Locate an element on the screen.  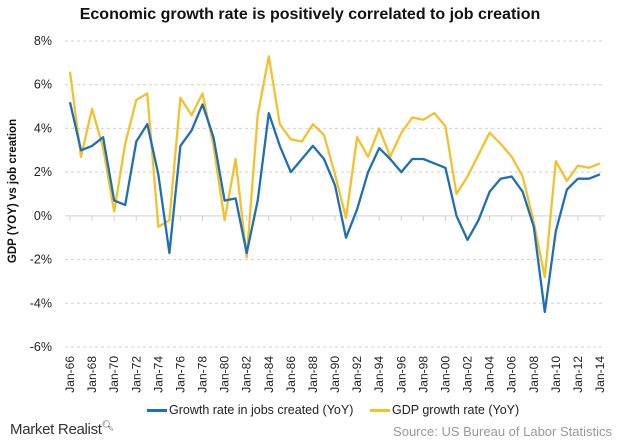
x-tick-label: Jan-82 is located at coordinates (247, 374).